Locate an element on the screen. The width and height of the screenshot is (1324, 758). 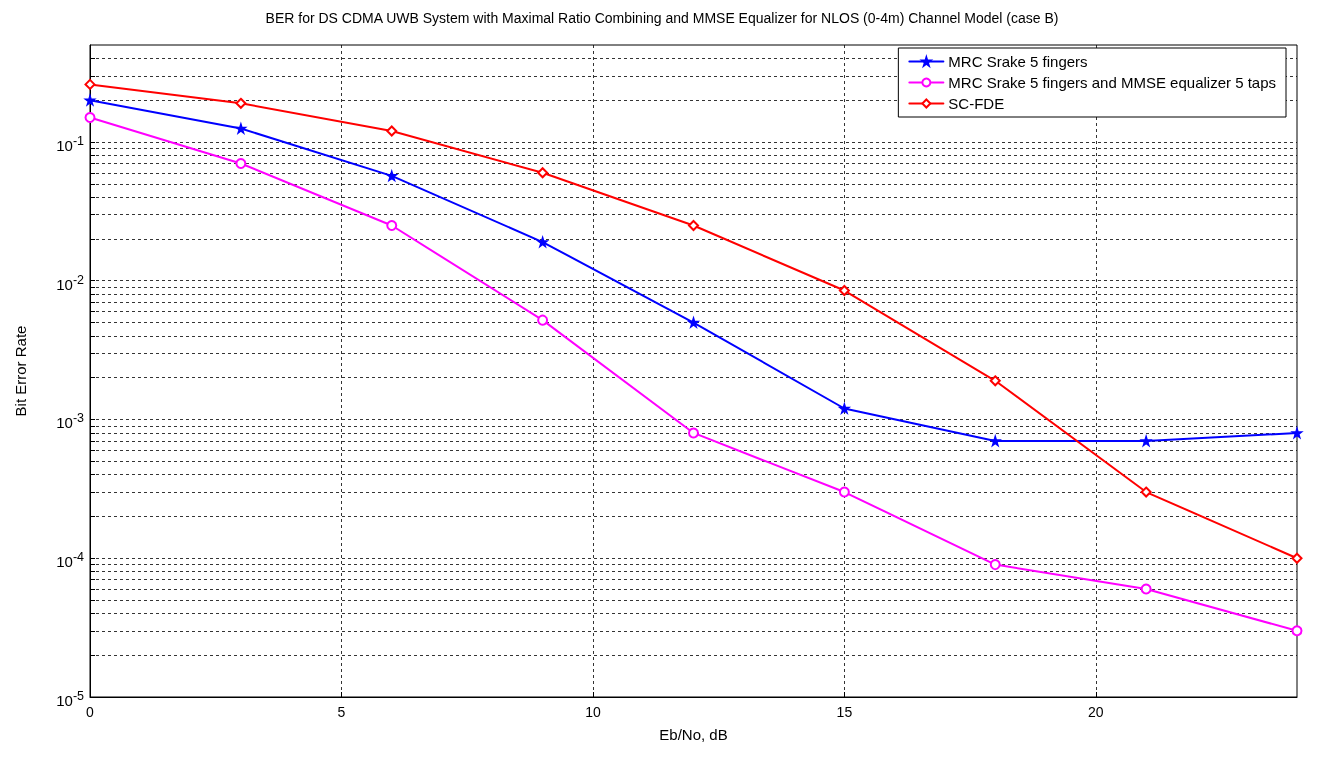
x-tick-label: 0 is located at coordinates (90, 712).